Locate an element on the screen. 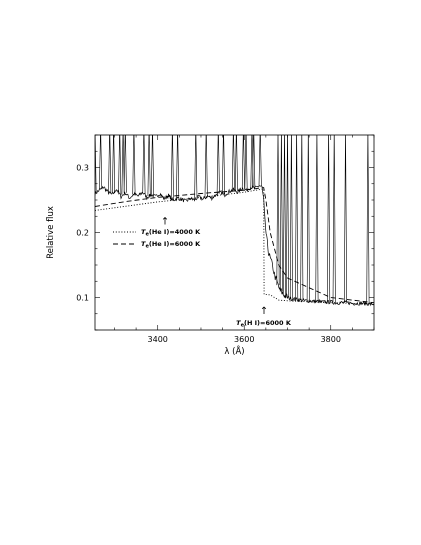 The image size is (421, 545). annotation-label: Te(H I)=6000 K is located at coordinates (264, 324).